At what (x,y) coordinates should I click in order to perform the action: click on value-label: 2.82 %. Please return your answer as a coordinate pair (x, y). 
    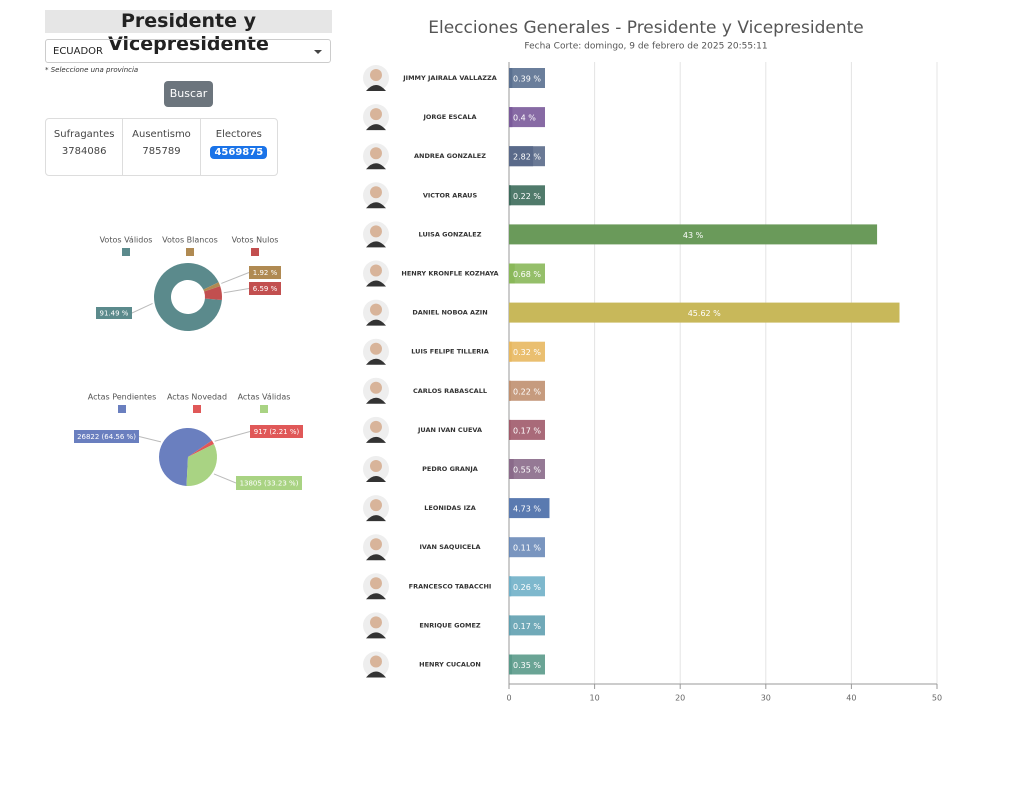
    Looking at the image, I should click on (527, 157).